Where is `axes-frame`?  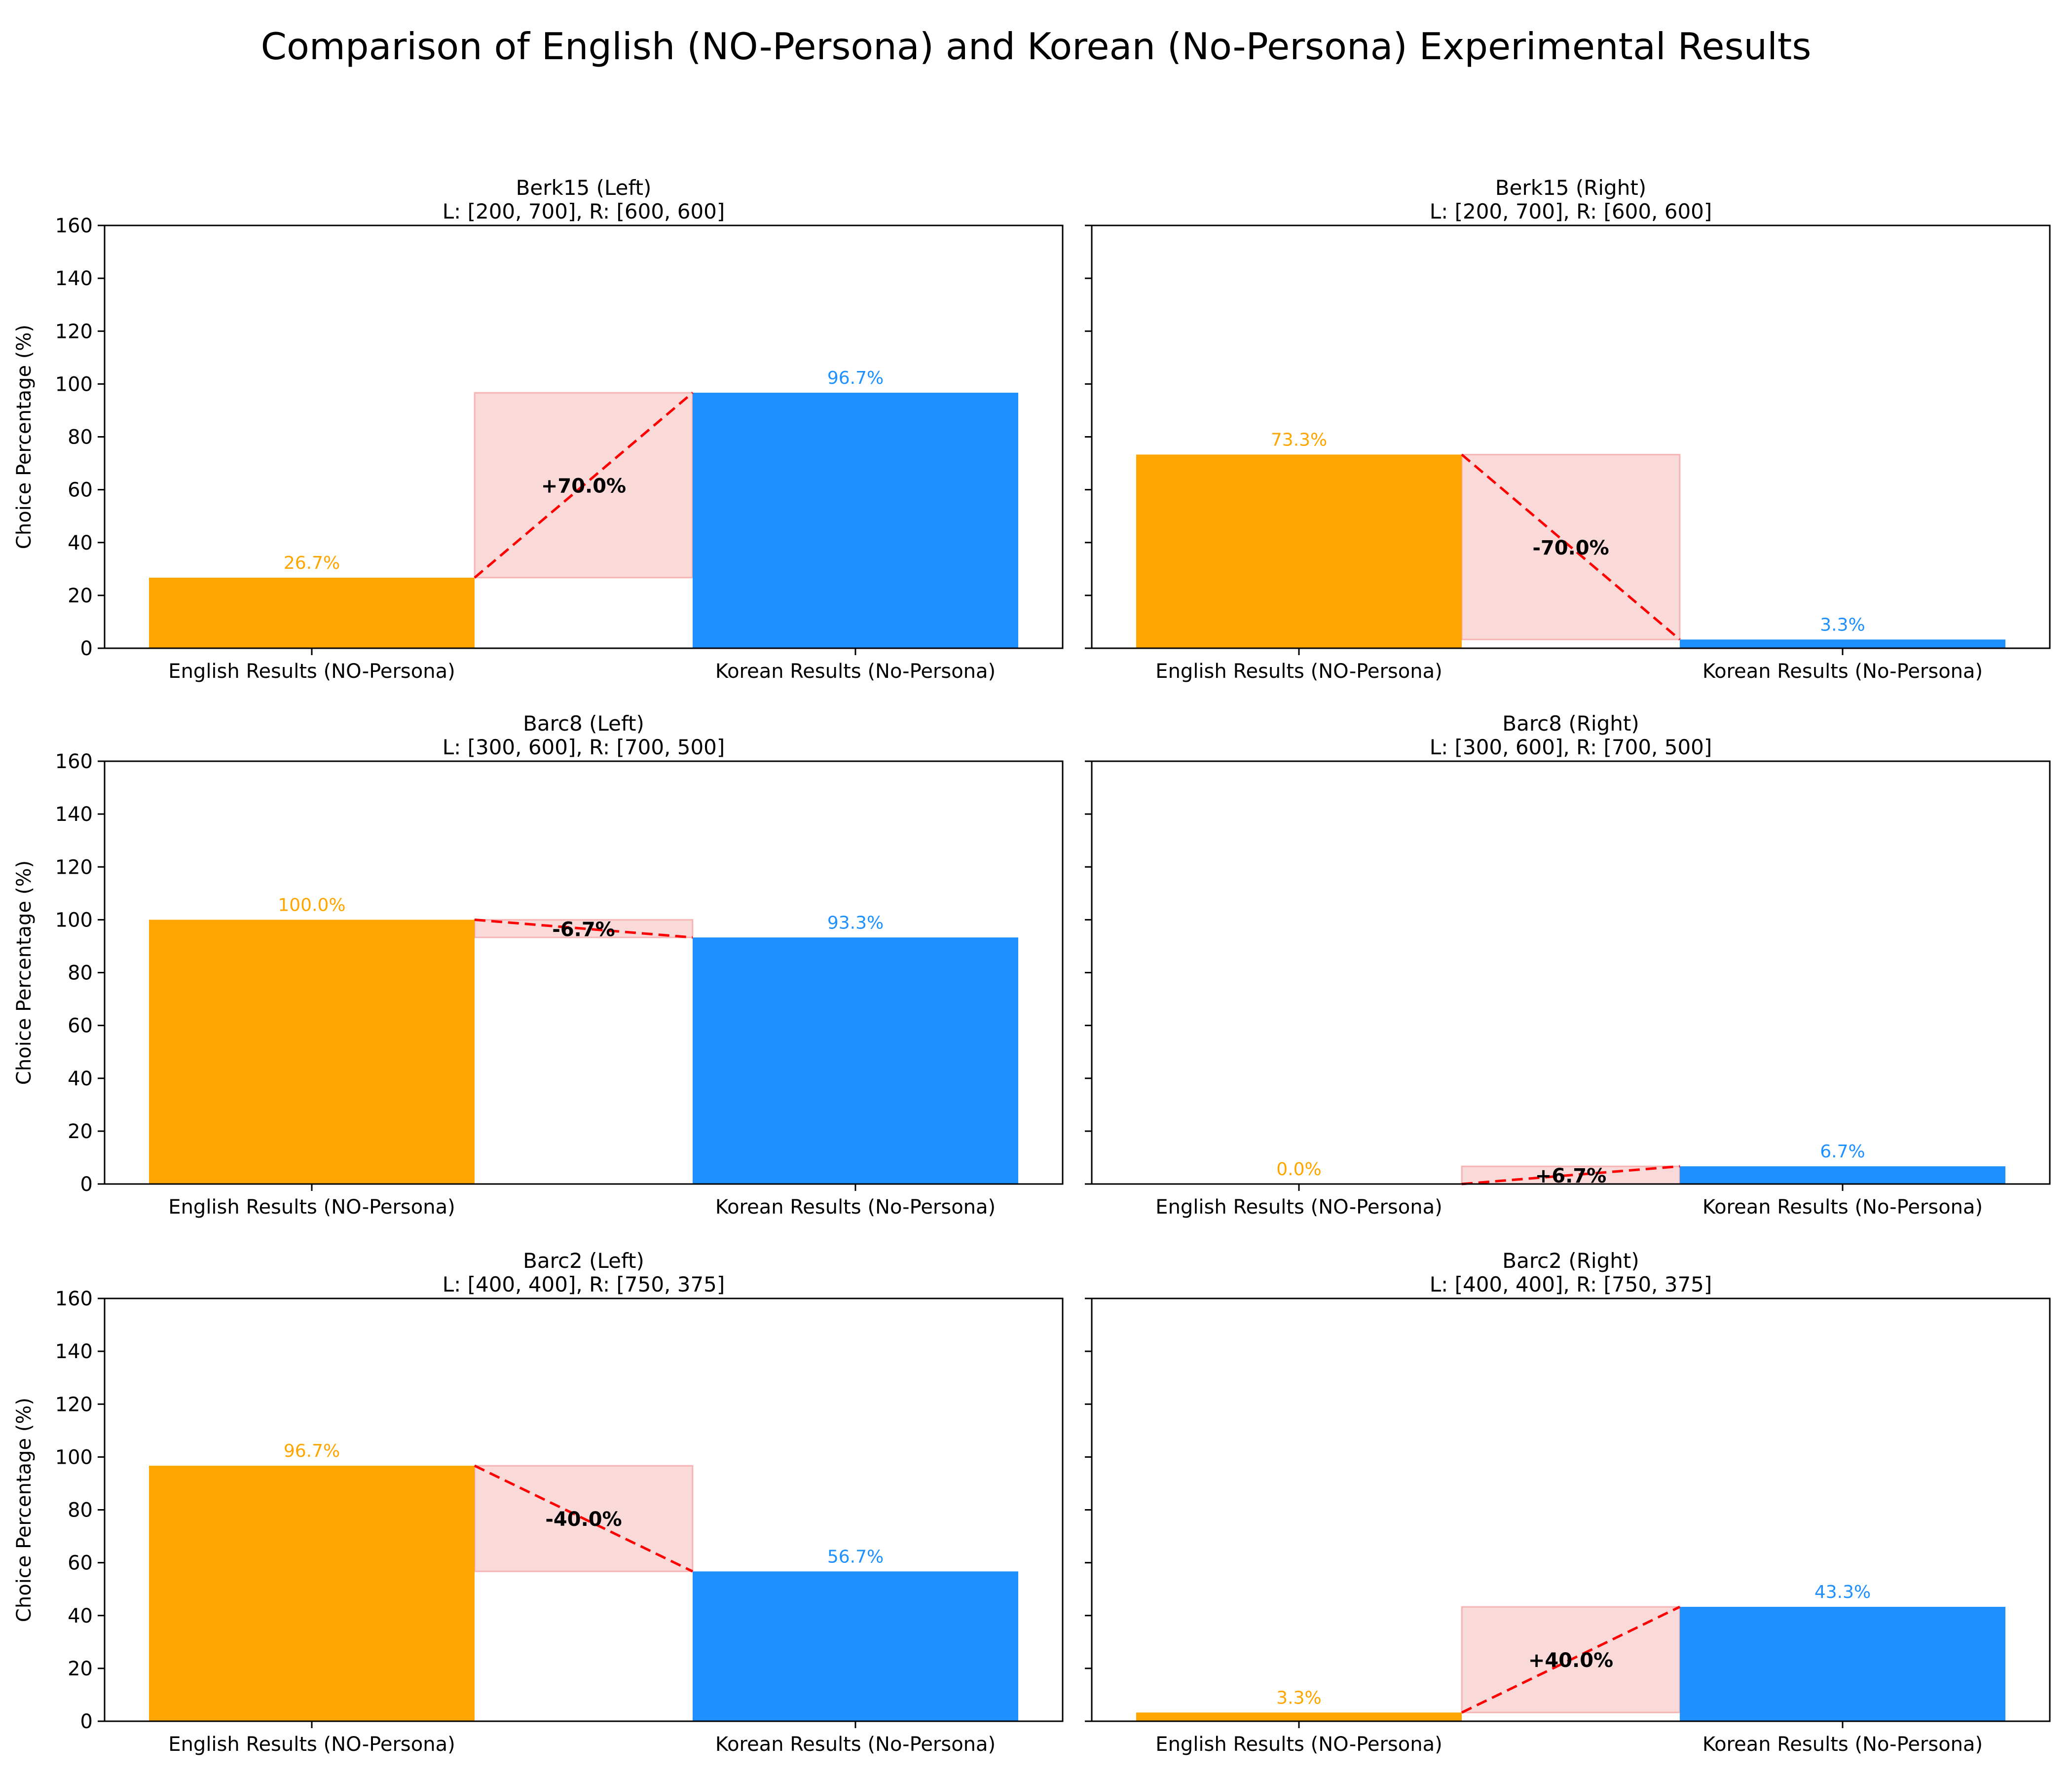 axes-frame is located at coordinates (1571, 973).